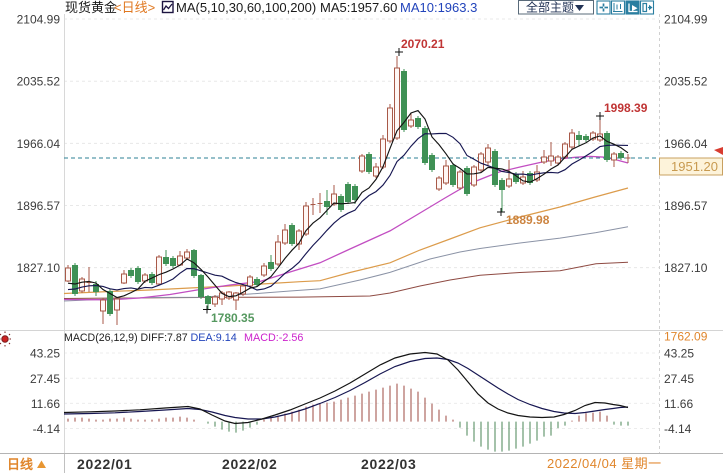  What do you see at coordinates (250, 464) in the screenshot?
I see `svg-text: 2022/02` at bounding box center [250, 464].